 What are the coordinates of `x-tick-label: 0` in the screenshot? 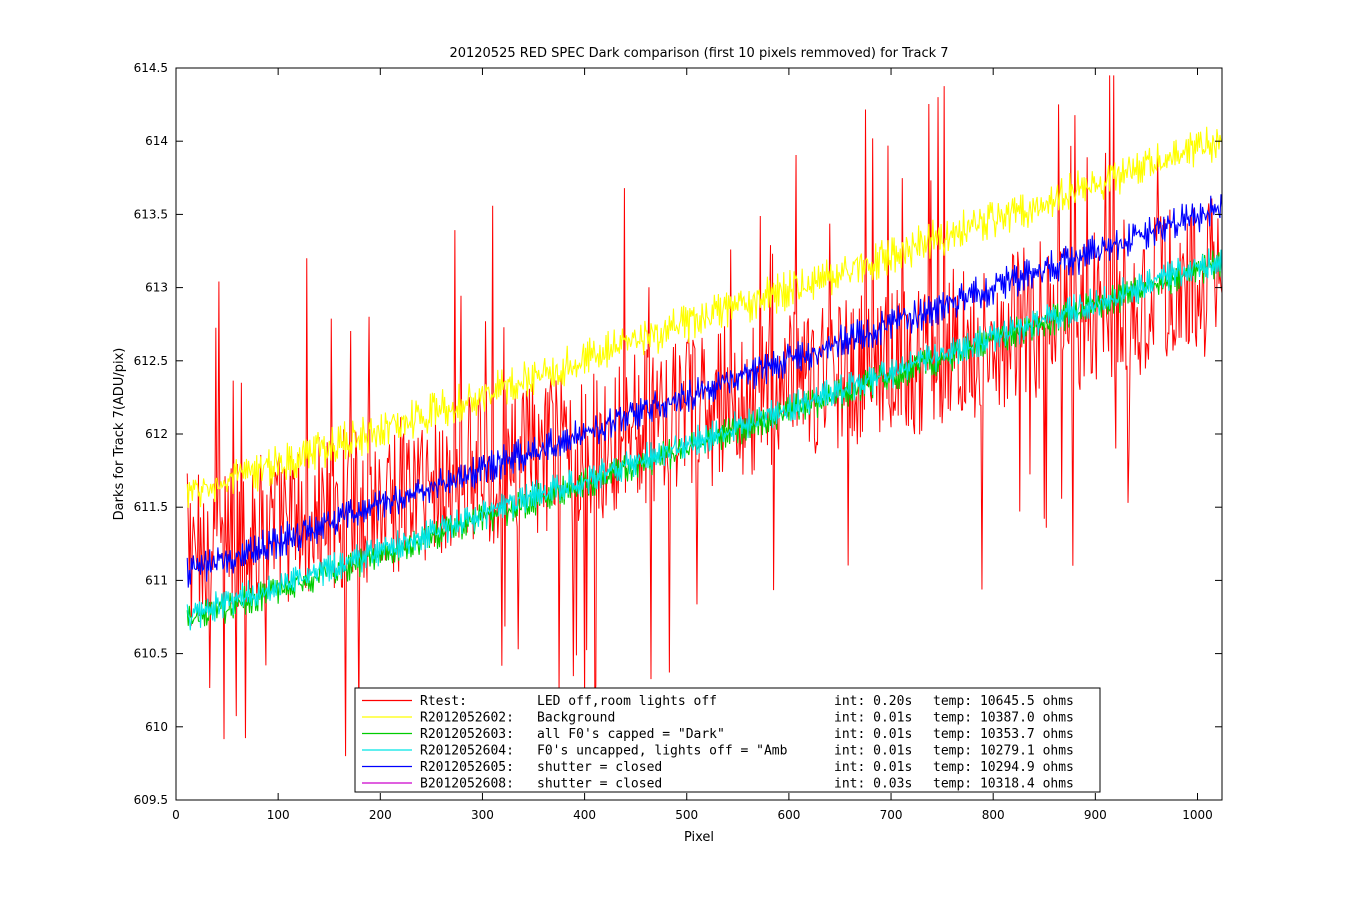 It's located at (176, 815).